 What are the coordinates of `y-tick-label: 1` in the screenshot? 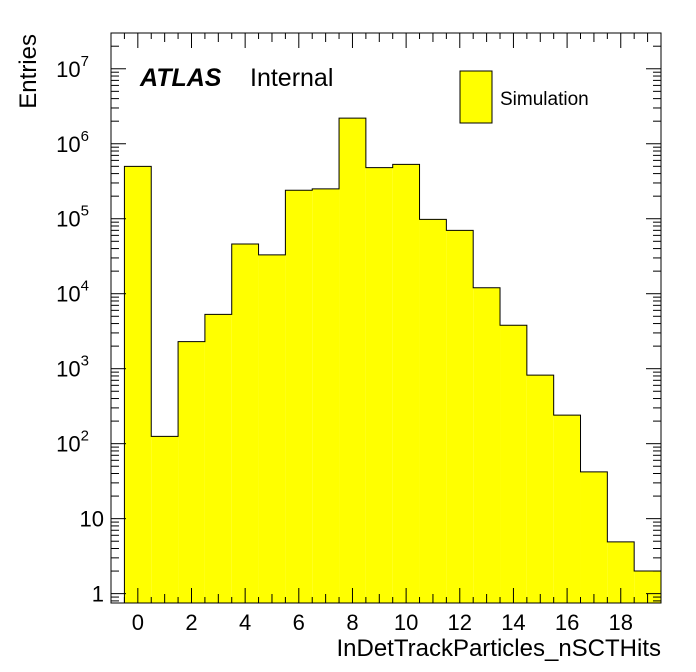 It's located at (98, 594).